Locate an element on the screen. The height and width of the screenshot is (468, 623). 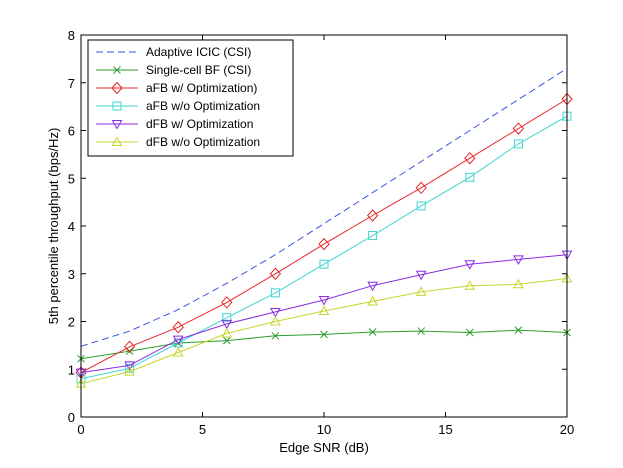
x-tick-label: 15 is located at coordinates (445, 429).